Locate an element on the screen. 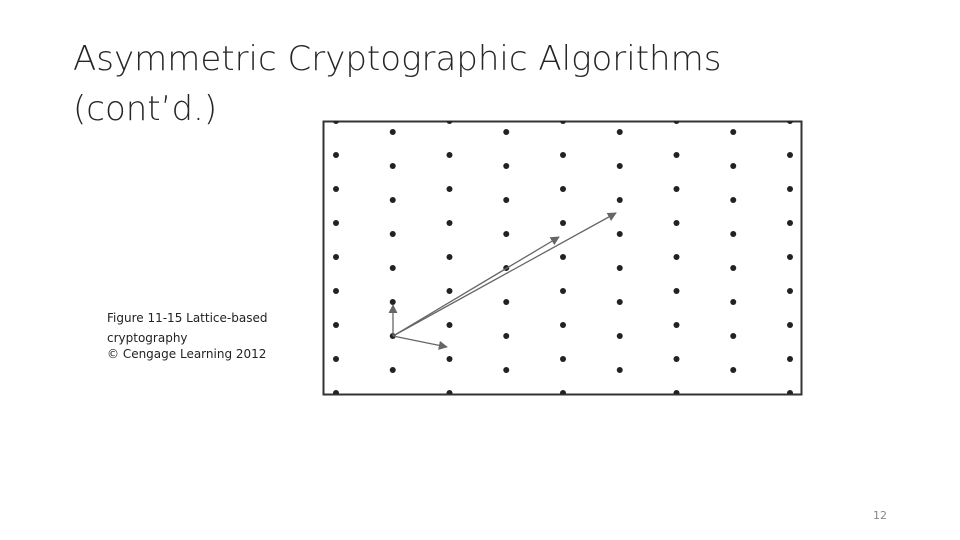  page-number: 12 is located at coordinates (880, 515).